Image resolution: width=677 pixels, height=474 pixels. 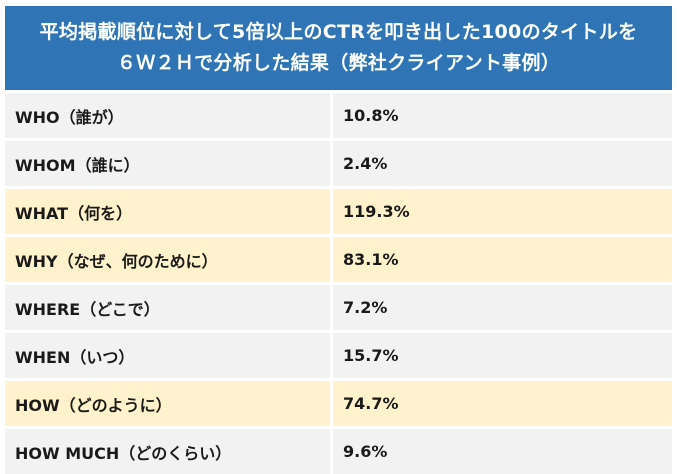 I want to click on table-row-highlighted: WHY（なぜ、何のために） 83.1%, so click(x=338, y=259).